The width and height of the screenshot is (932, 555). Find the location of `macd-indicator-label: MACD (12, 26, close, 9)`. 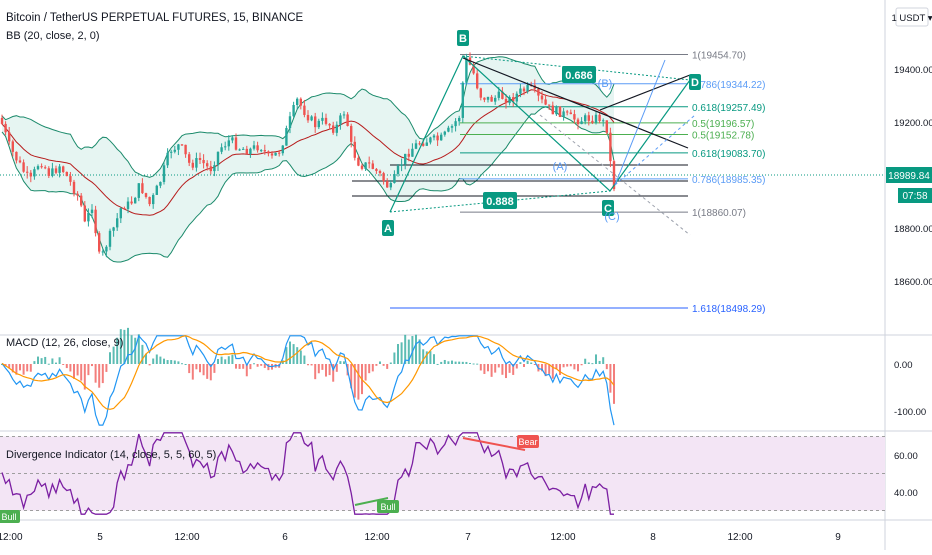

macd-indicator-label: MACD (12, 26, close, 9) is located at coordinates (64, 343).